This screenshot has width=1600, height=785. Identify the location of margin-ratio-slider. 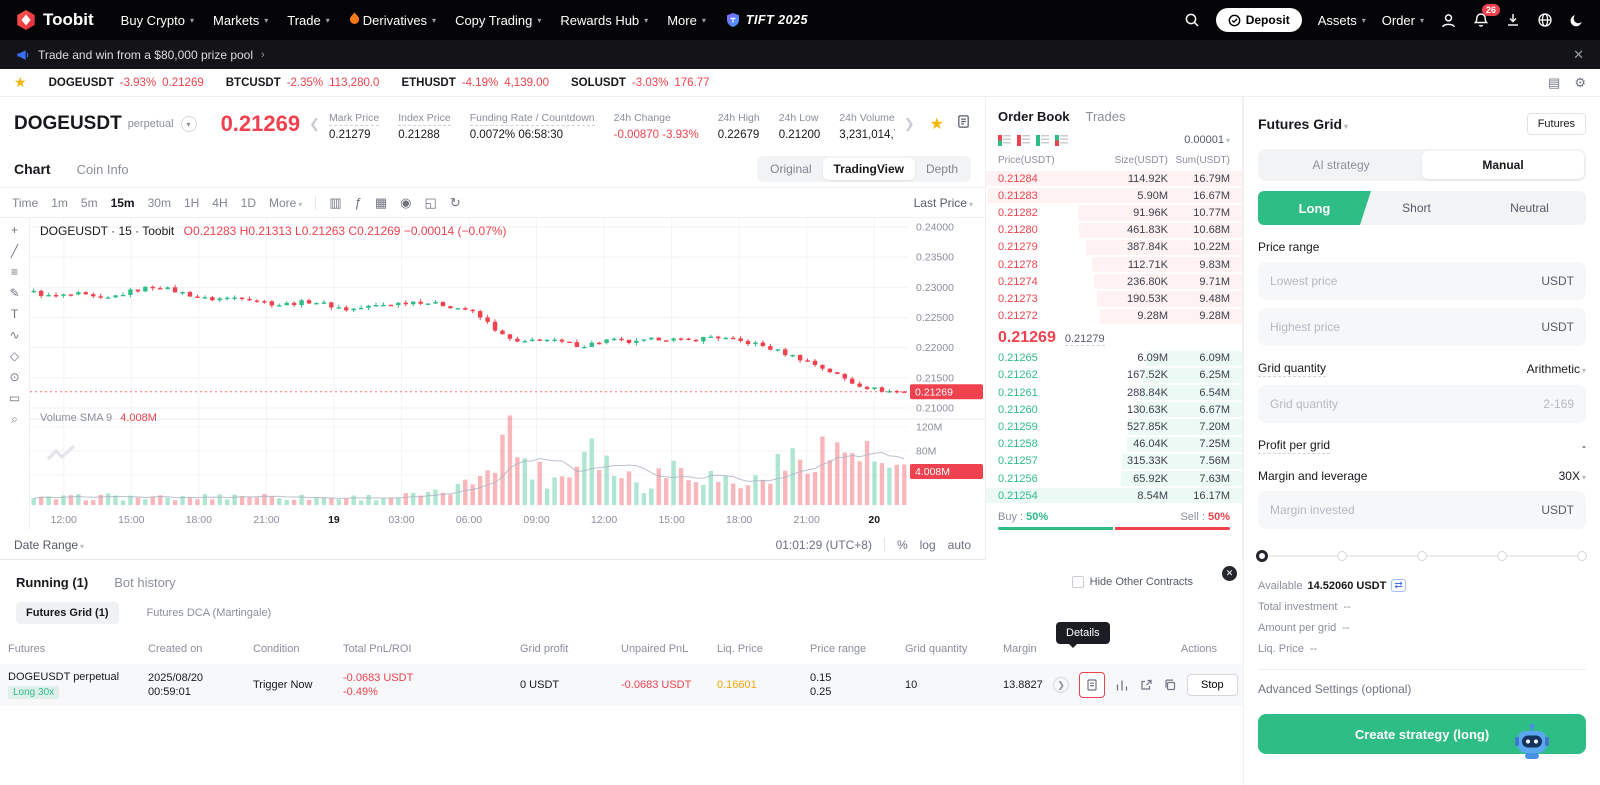
(1421, 556).